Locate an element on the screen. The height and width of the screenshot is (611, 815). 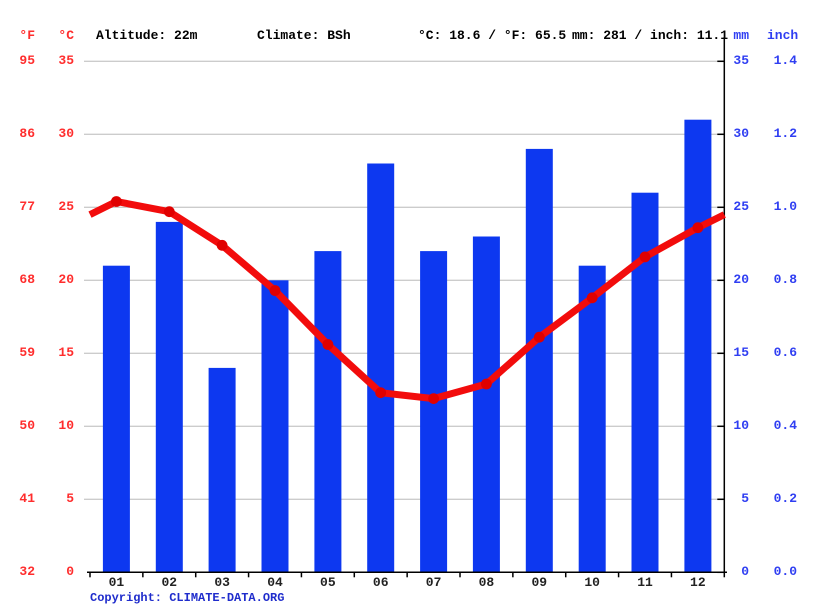
f-axis-tick: 86 is located at coordinates (27, 134).